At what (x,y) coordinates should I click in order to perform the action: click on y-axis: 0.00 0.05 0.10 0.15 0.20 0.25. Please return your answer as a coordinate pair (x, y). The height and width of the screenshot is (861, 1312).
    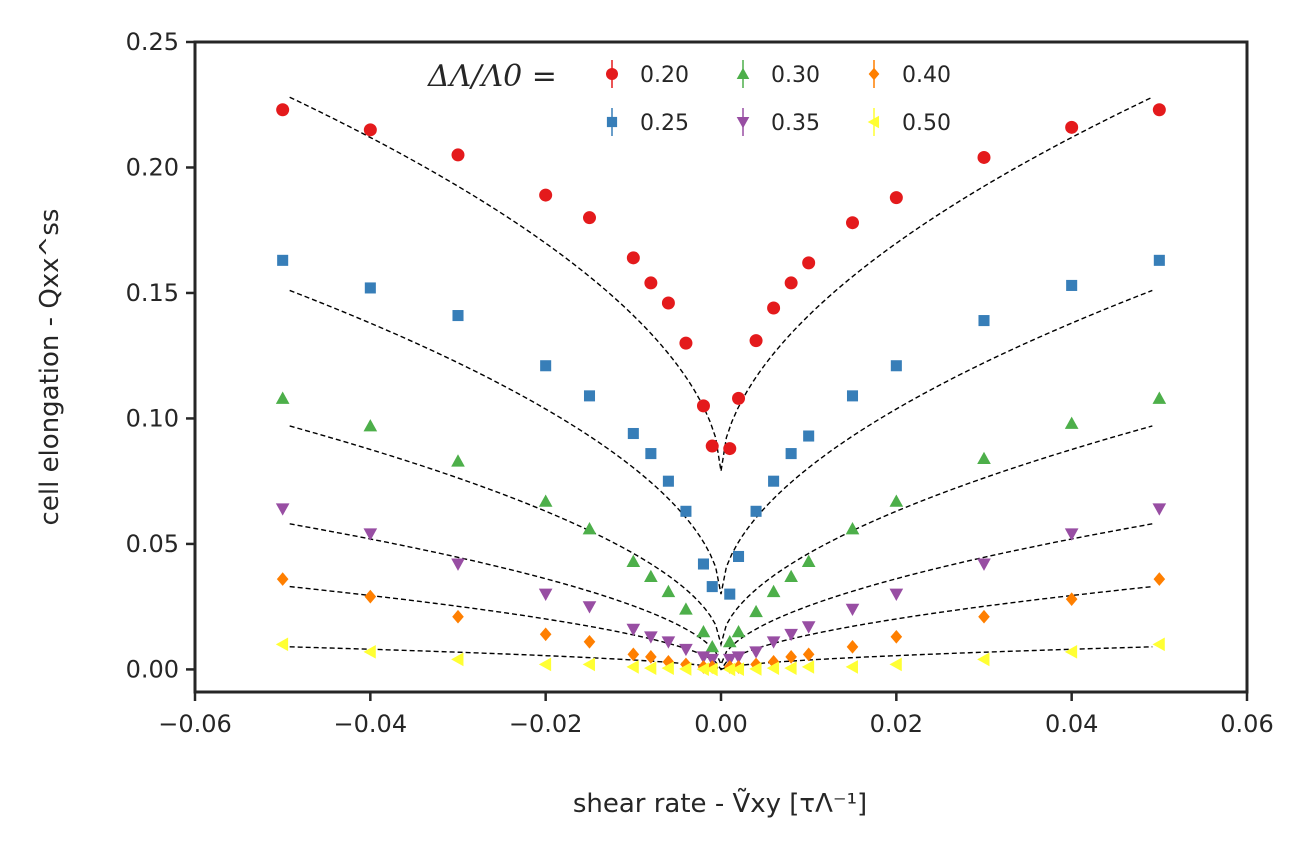
    Looking at the image, I should click on (160, 355).